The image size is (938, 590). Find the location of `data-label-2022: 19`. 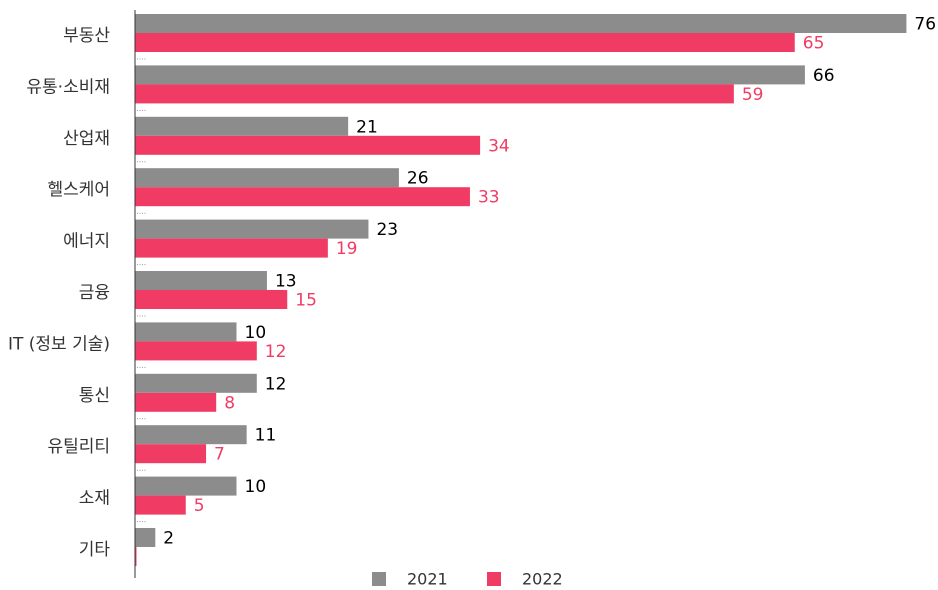

data-label-2022: 19 is located at coordinates (347, 249).